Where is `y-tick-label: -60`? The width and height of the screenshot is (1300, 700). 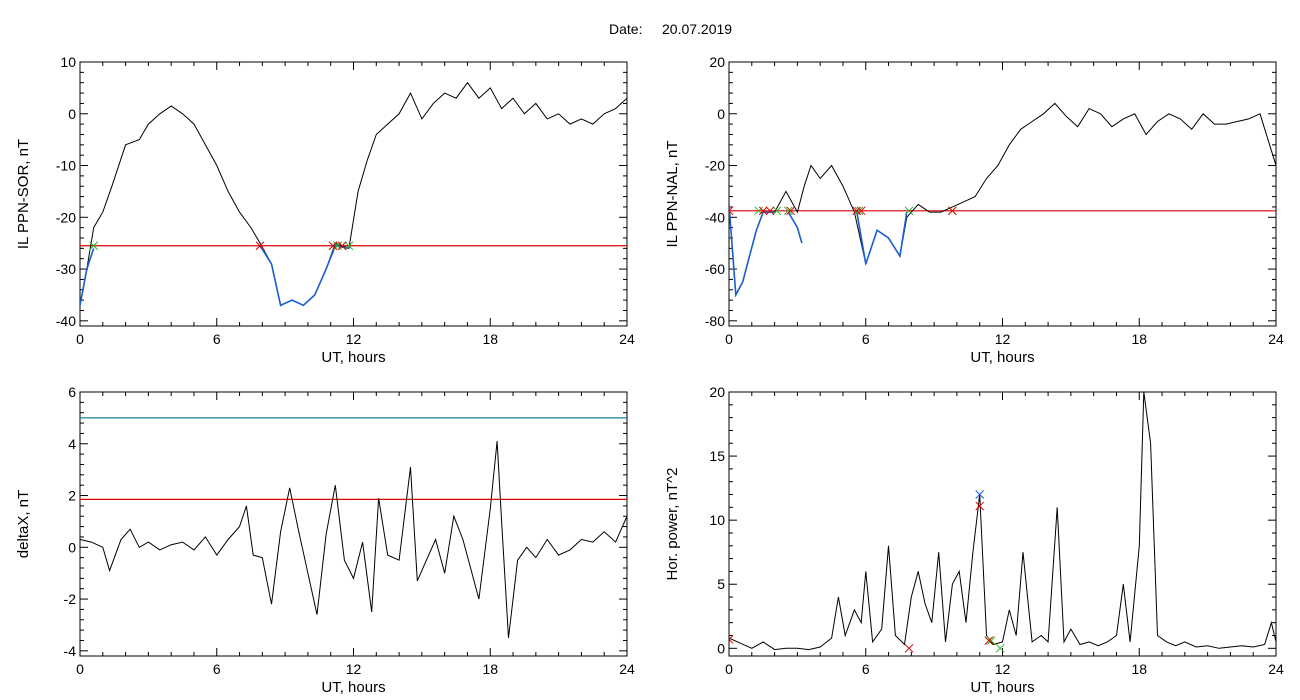
y-tick-label: -60 is located at coordinates (715, 269).